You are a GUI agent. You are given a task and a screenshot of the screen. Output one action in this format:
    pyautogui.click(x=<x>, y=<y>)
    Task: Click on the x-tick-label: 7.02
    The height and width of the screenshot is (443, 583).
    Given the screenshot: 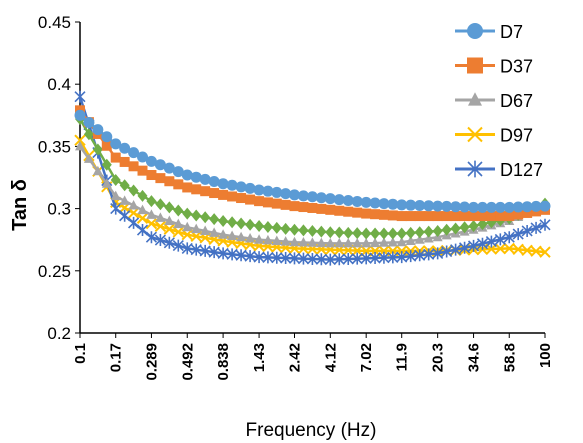 What is the action you would take?
    pyautogui.click(x=366, y=357)
    